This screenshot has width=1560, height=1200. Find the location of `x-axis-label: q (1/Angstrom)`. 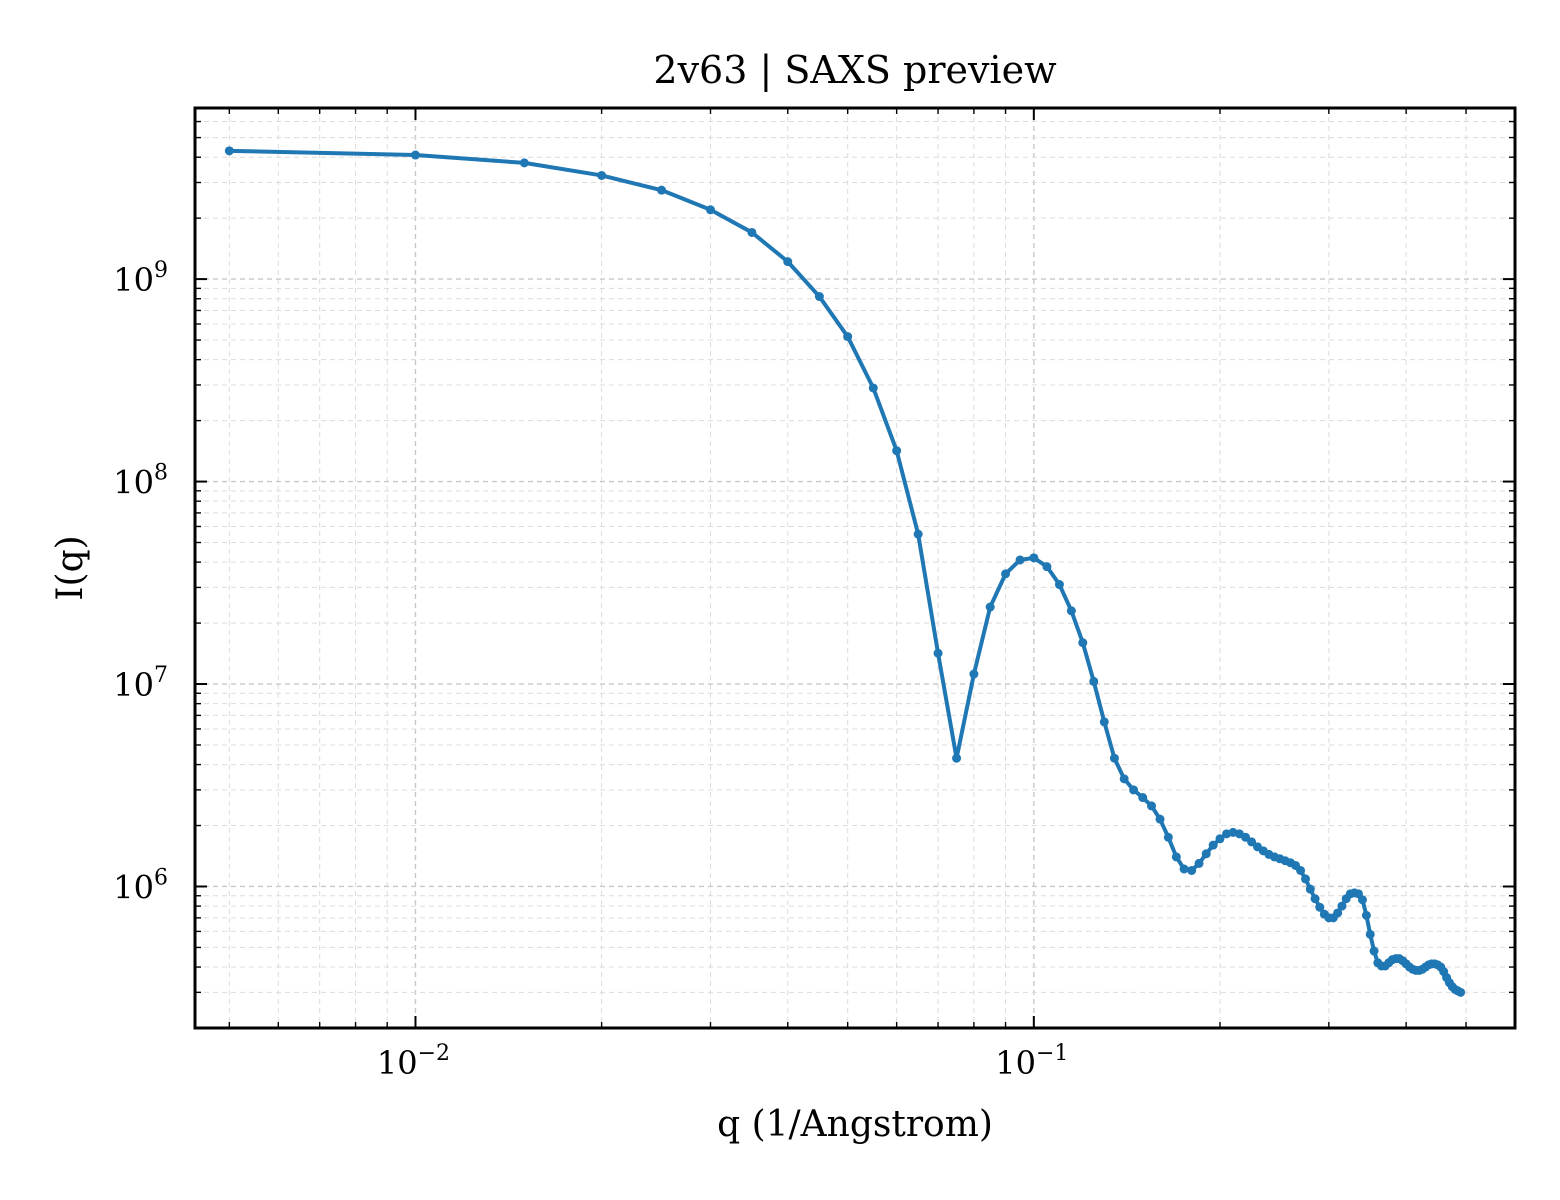

x-axis-label: q (1/Angstrom) is located at coordinates (855, 1124).